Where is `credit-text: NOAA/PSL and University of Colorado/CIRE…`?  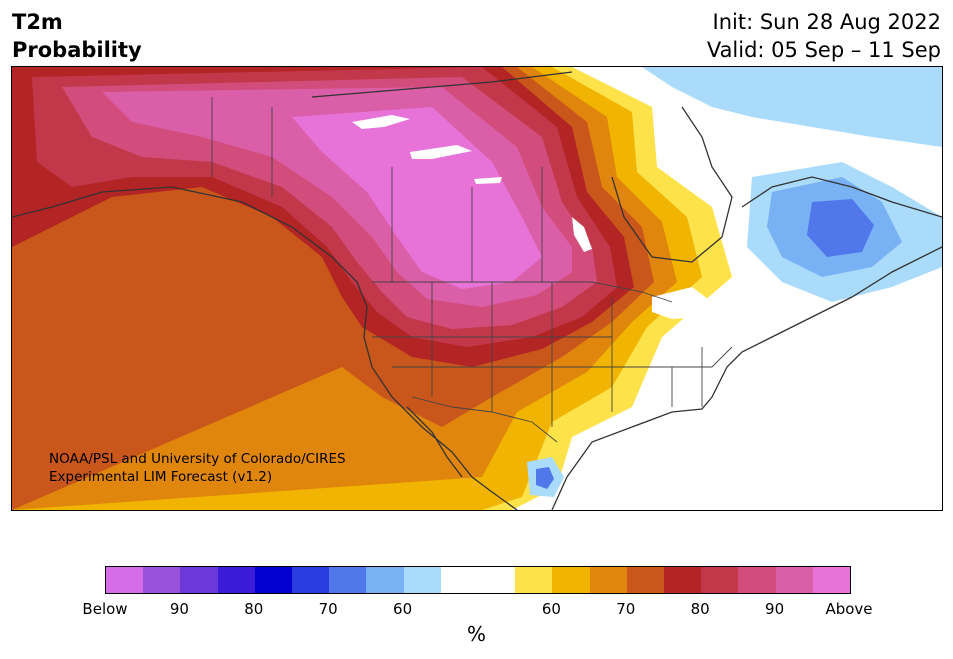
credit-text: NOAA/PSL and University of Colorado/CIRE… is located at coordinates (197, 468).